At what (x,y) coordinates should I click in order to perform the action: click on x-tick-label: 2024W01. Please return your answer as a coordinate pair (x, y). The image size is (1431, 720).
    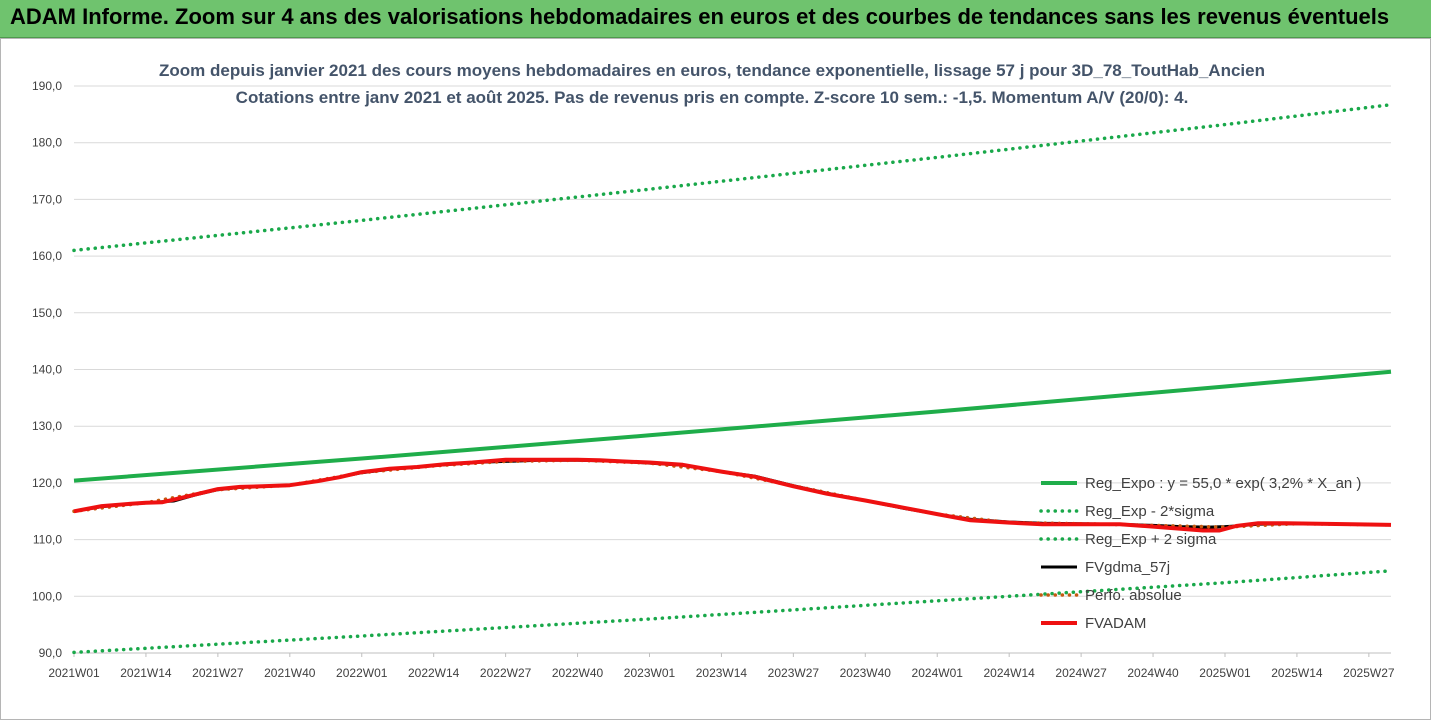
    Looking at the image, I should click on (938, 673).